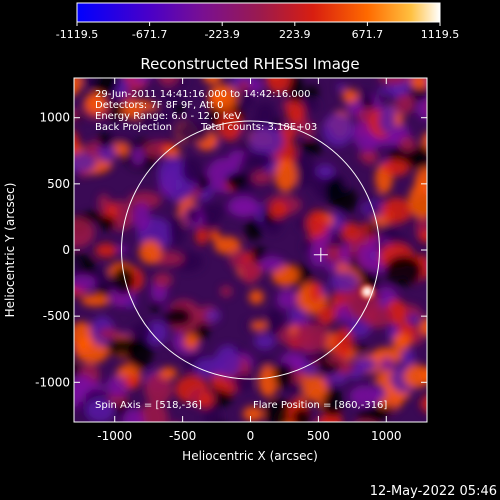 This screenshot has width=500, height=500. I want to click on colorbar-tick-label: -223.9, so click(221, 34).